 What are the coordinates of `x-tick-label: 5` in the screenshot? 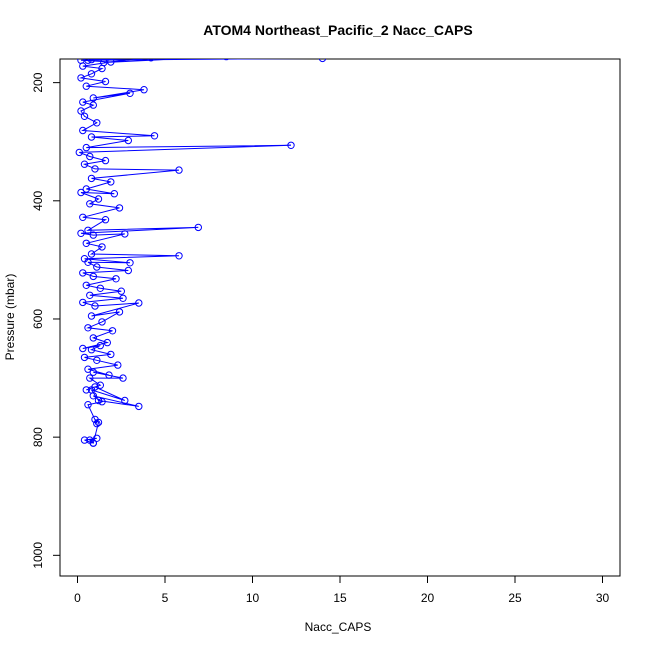 It's located at (165, 598).